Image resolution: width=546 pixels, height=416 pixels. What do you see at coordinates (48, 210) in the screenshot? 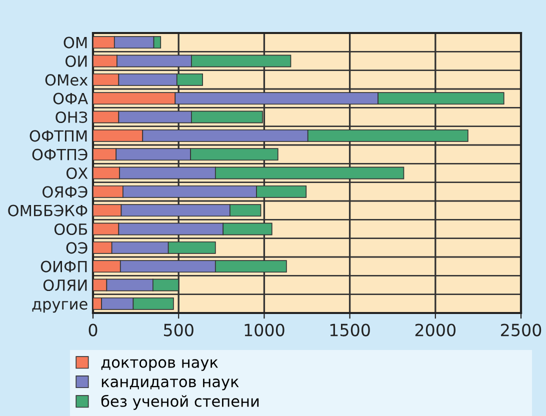
I see `y-tick-label: ОМББЭКФ` at bounding box center [48, 210].